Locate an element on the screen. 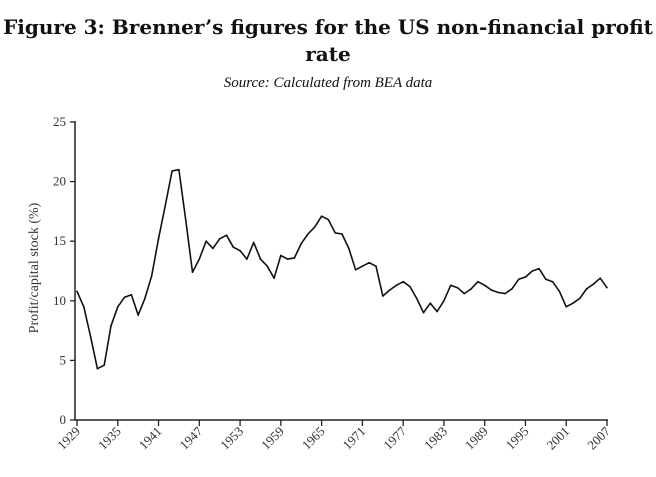  x-tick-label: 1953 is located at coordinates (231, 438).